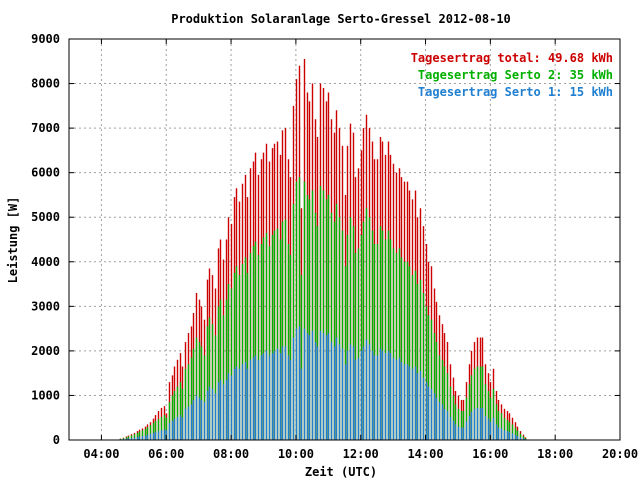  What do you see at coordinates (56, 440) in the screenshot?
I see `y-tick-label: 0` at bounding box center [56, 440].